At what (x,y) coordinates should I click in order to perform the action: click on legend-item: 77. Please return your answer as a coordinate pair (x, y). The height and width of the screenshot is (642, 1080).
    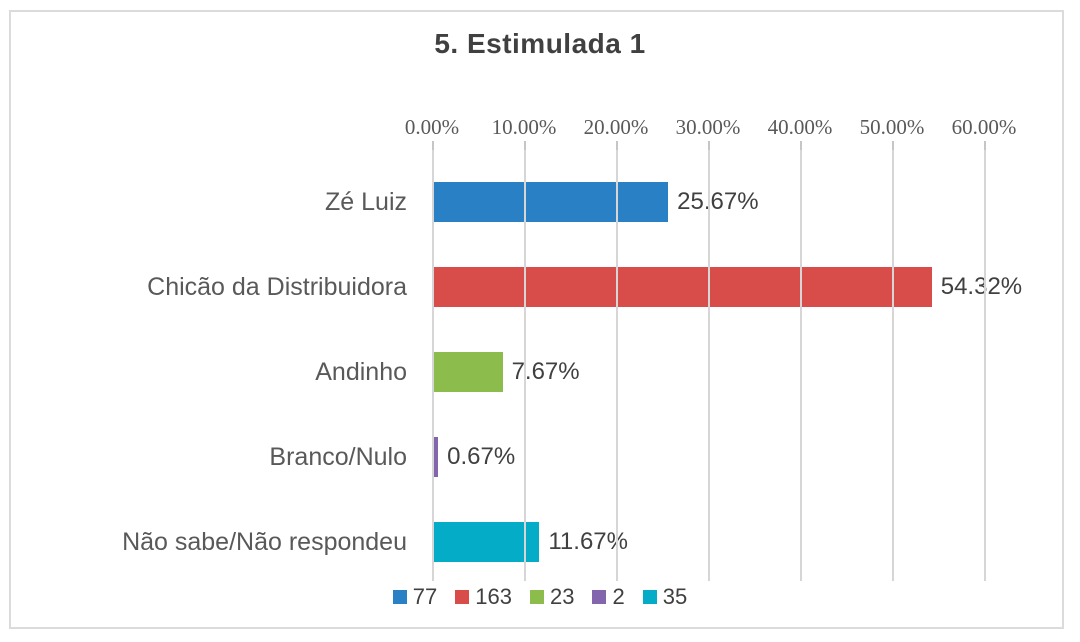
    Looking at the image, I should click on (415, 597).